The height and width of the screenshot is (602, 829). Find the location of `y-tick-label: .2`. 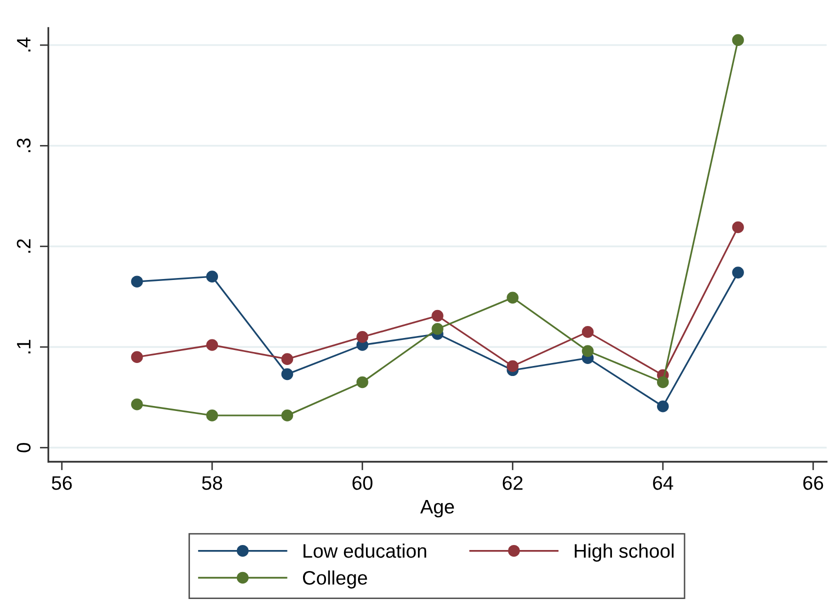

y-tick-label: .2 is located at coordinates (23, 246).